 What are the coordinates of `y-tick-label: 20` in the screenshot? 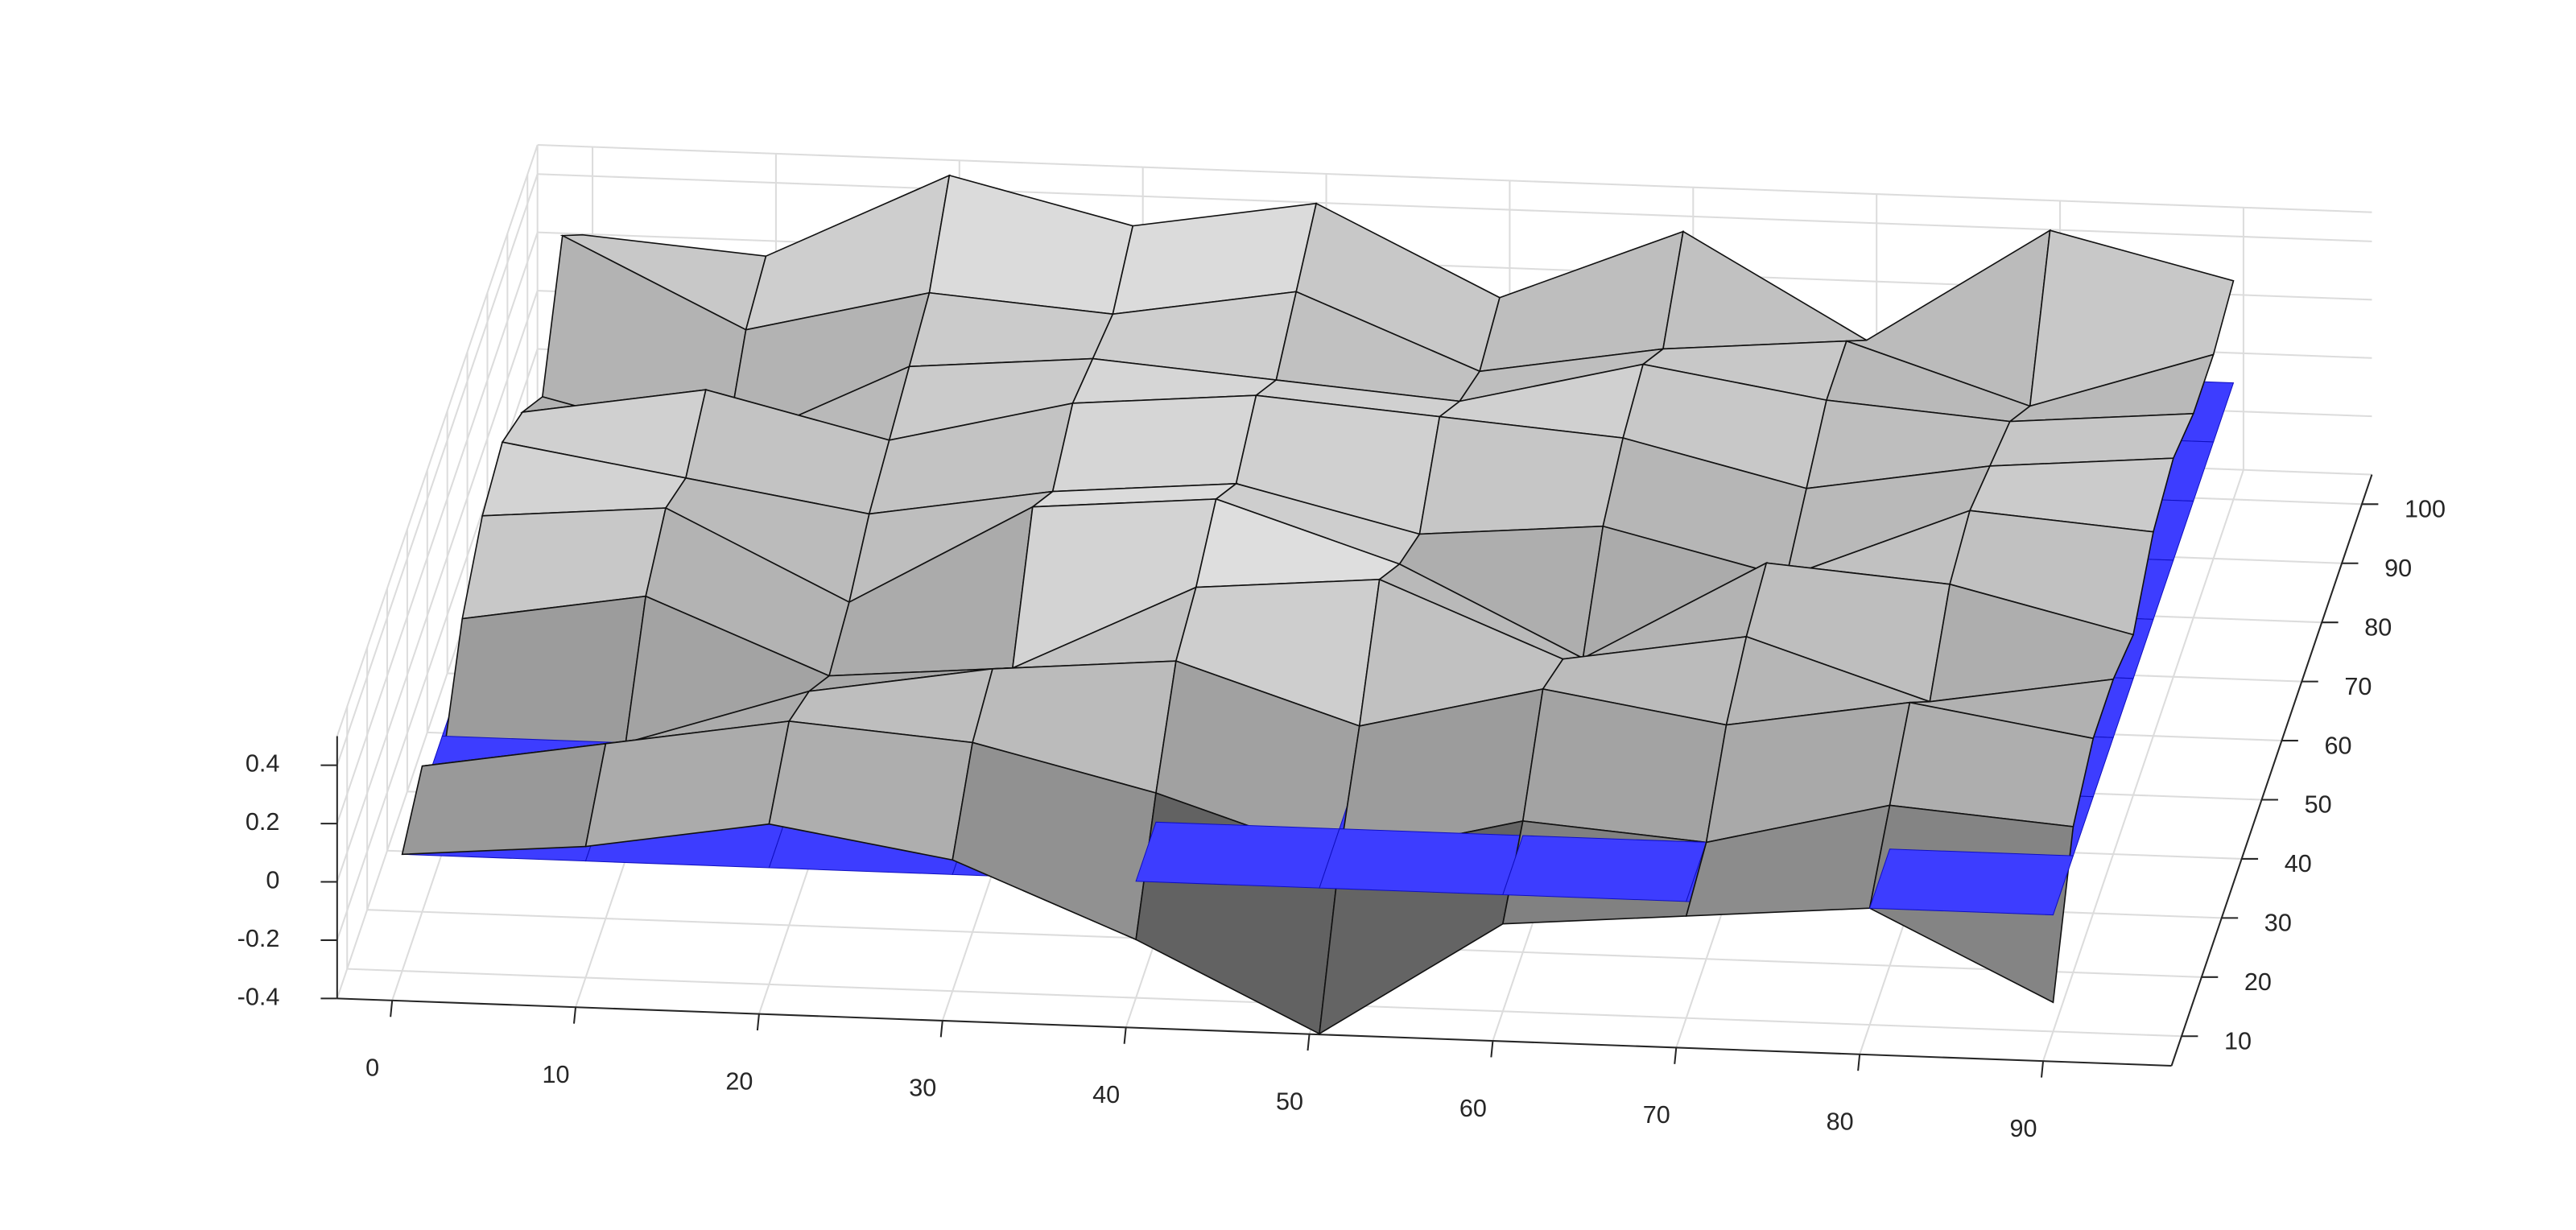 It's located at (2258, 982).